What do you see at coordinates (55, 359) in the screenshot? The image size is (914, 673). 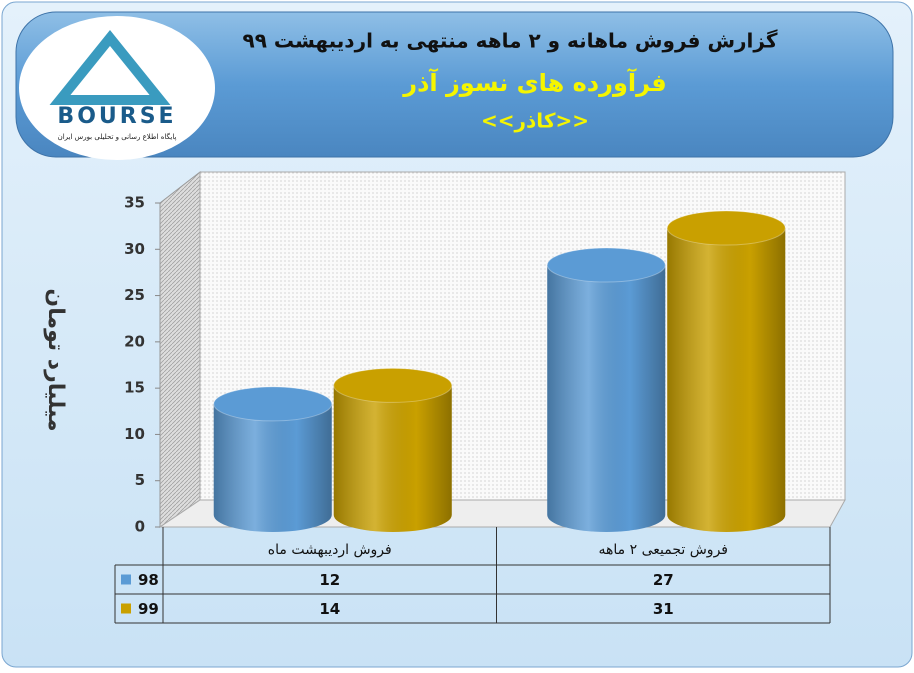 I see `y-axis-label: میلیارد تومان` at bounding box center [55, 359].